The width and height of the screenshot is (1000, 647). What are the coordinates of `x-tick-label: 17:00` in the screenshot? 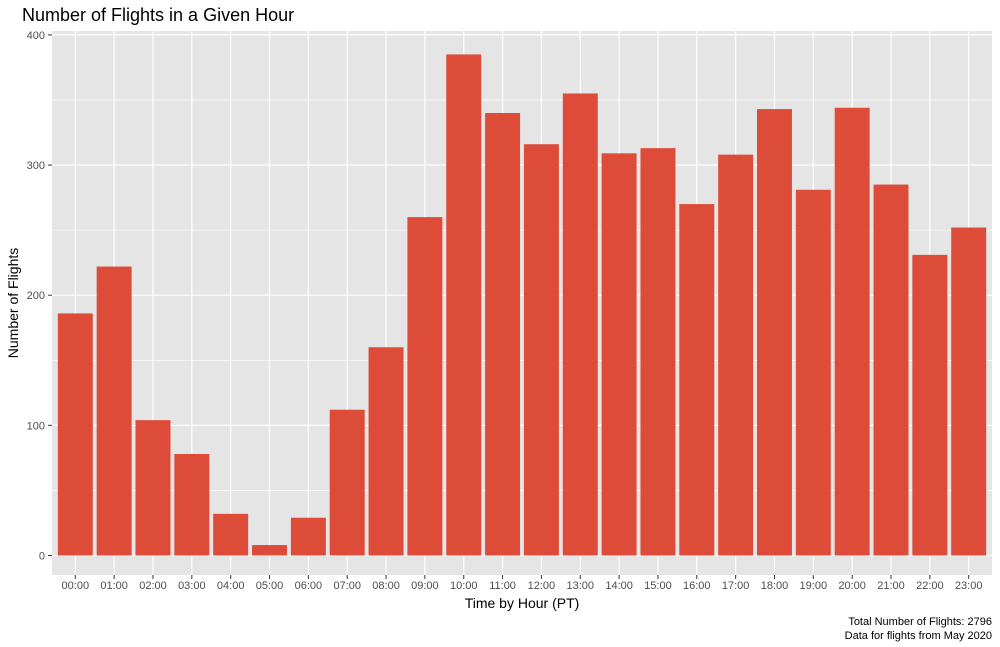 It's located at (736, 586).